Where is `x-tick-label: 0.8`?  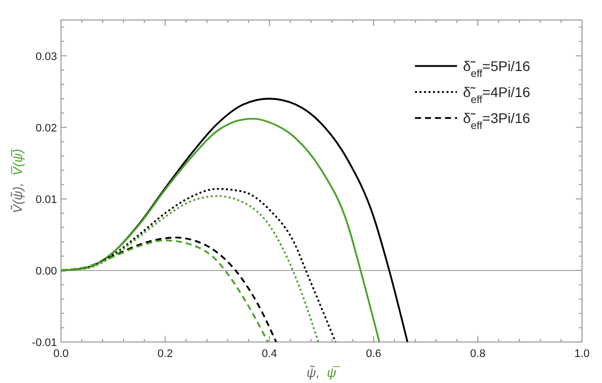 x-tick-label: 0.8 is located at coordinates (478, 354).